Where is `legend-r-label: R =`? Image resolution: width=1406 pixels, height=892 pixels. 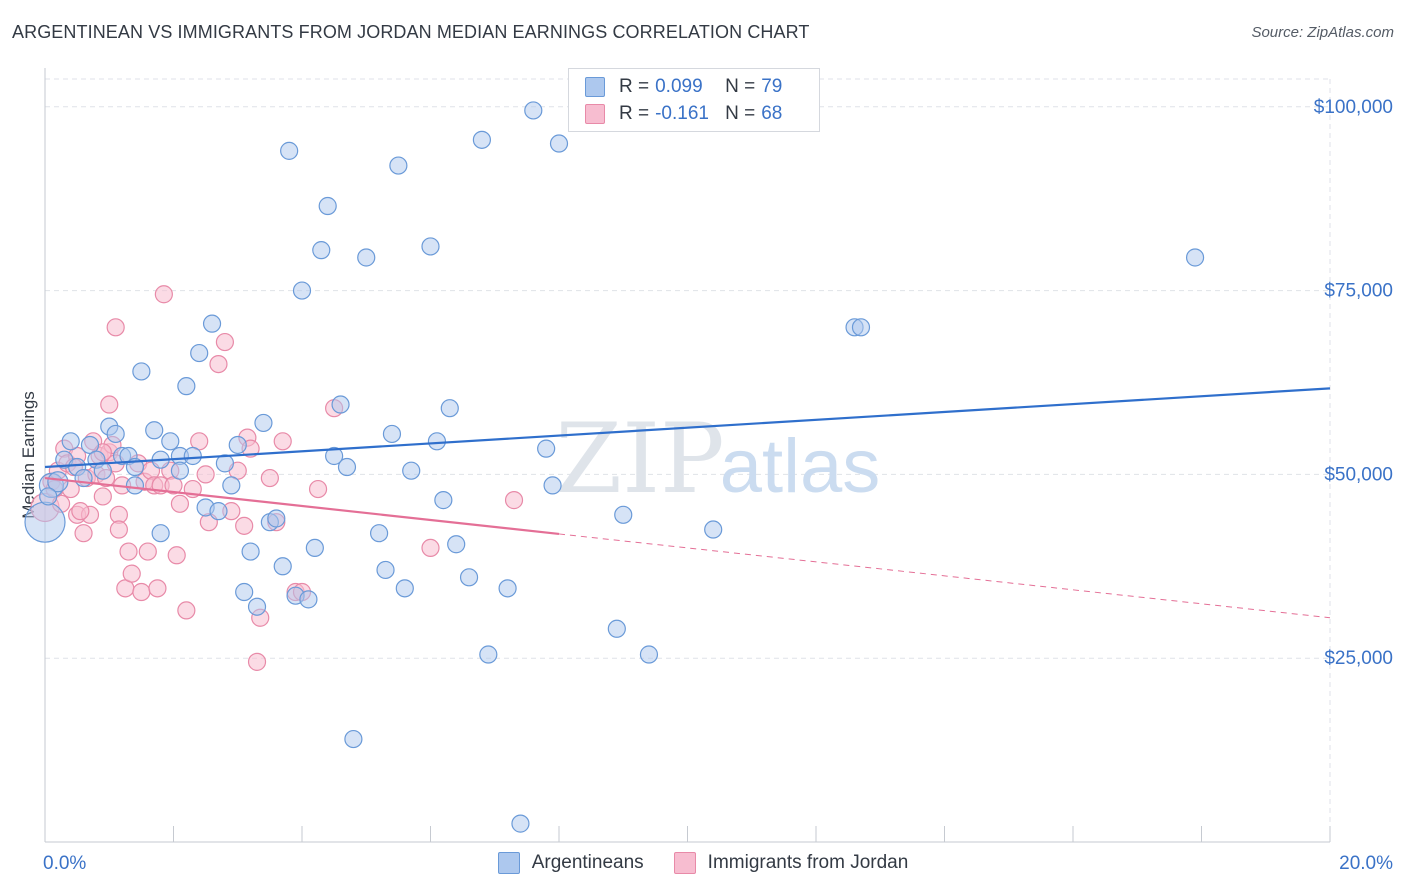 legend-r-label: R = is located at coordinates (634, 86).